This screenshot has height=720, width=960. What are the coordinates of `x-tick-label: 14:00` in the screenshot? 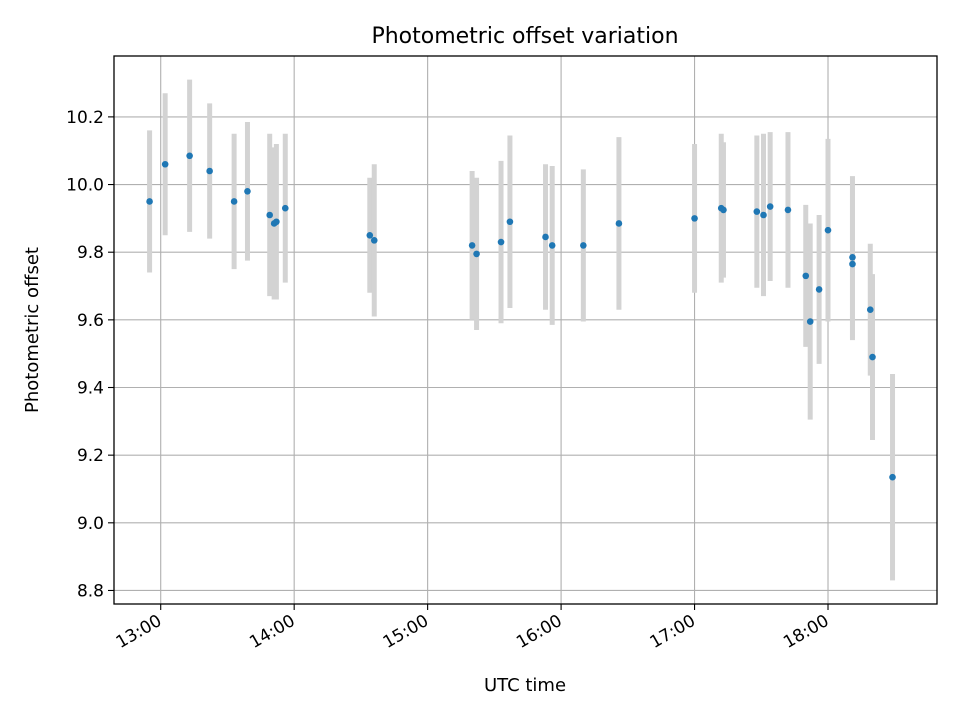 It's located at (272, 632).